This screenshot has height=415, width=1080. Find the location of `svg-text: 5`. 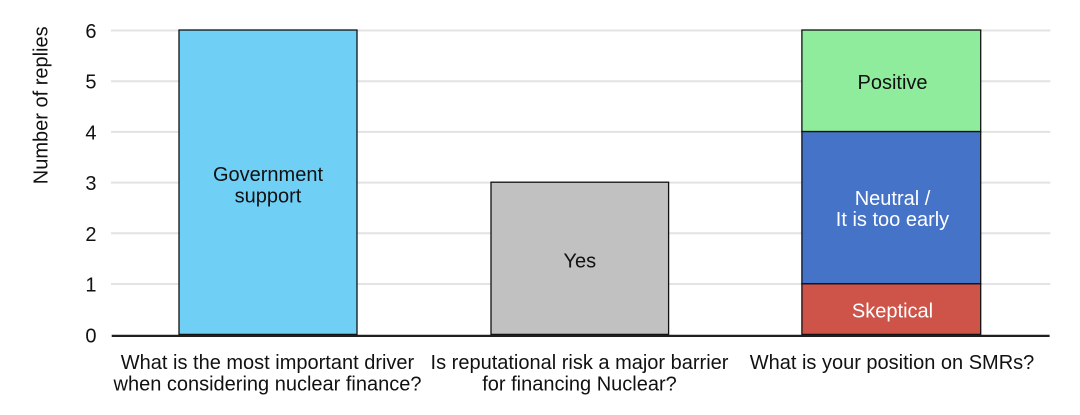

svg-text: 5 is located at coordinates (90, 83).